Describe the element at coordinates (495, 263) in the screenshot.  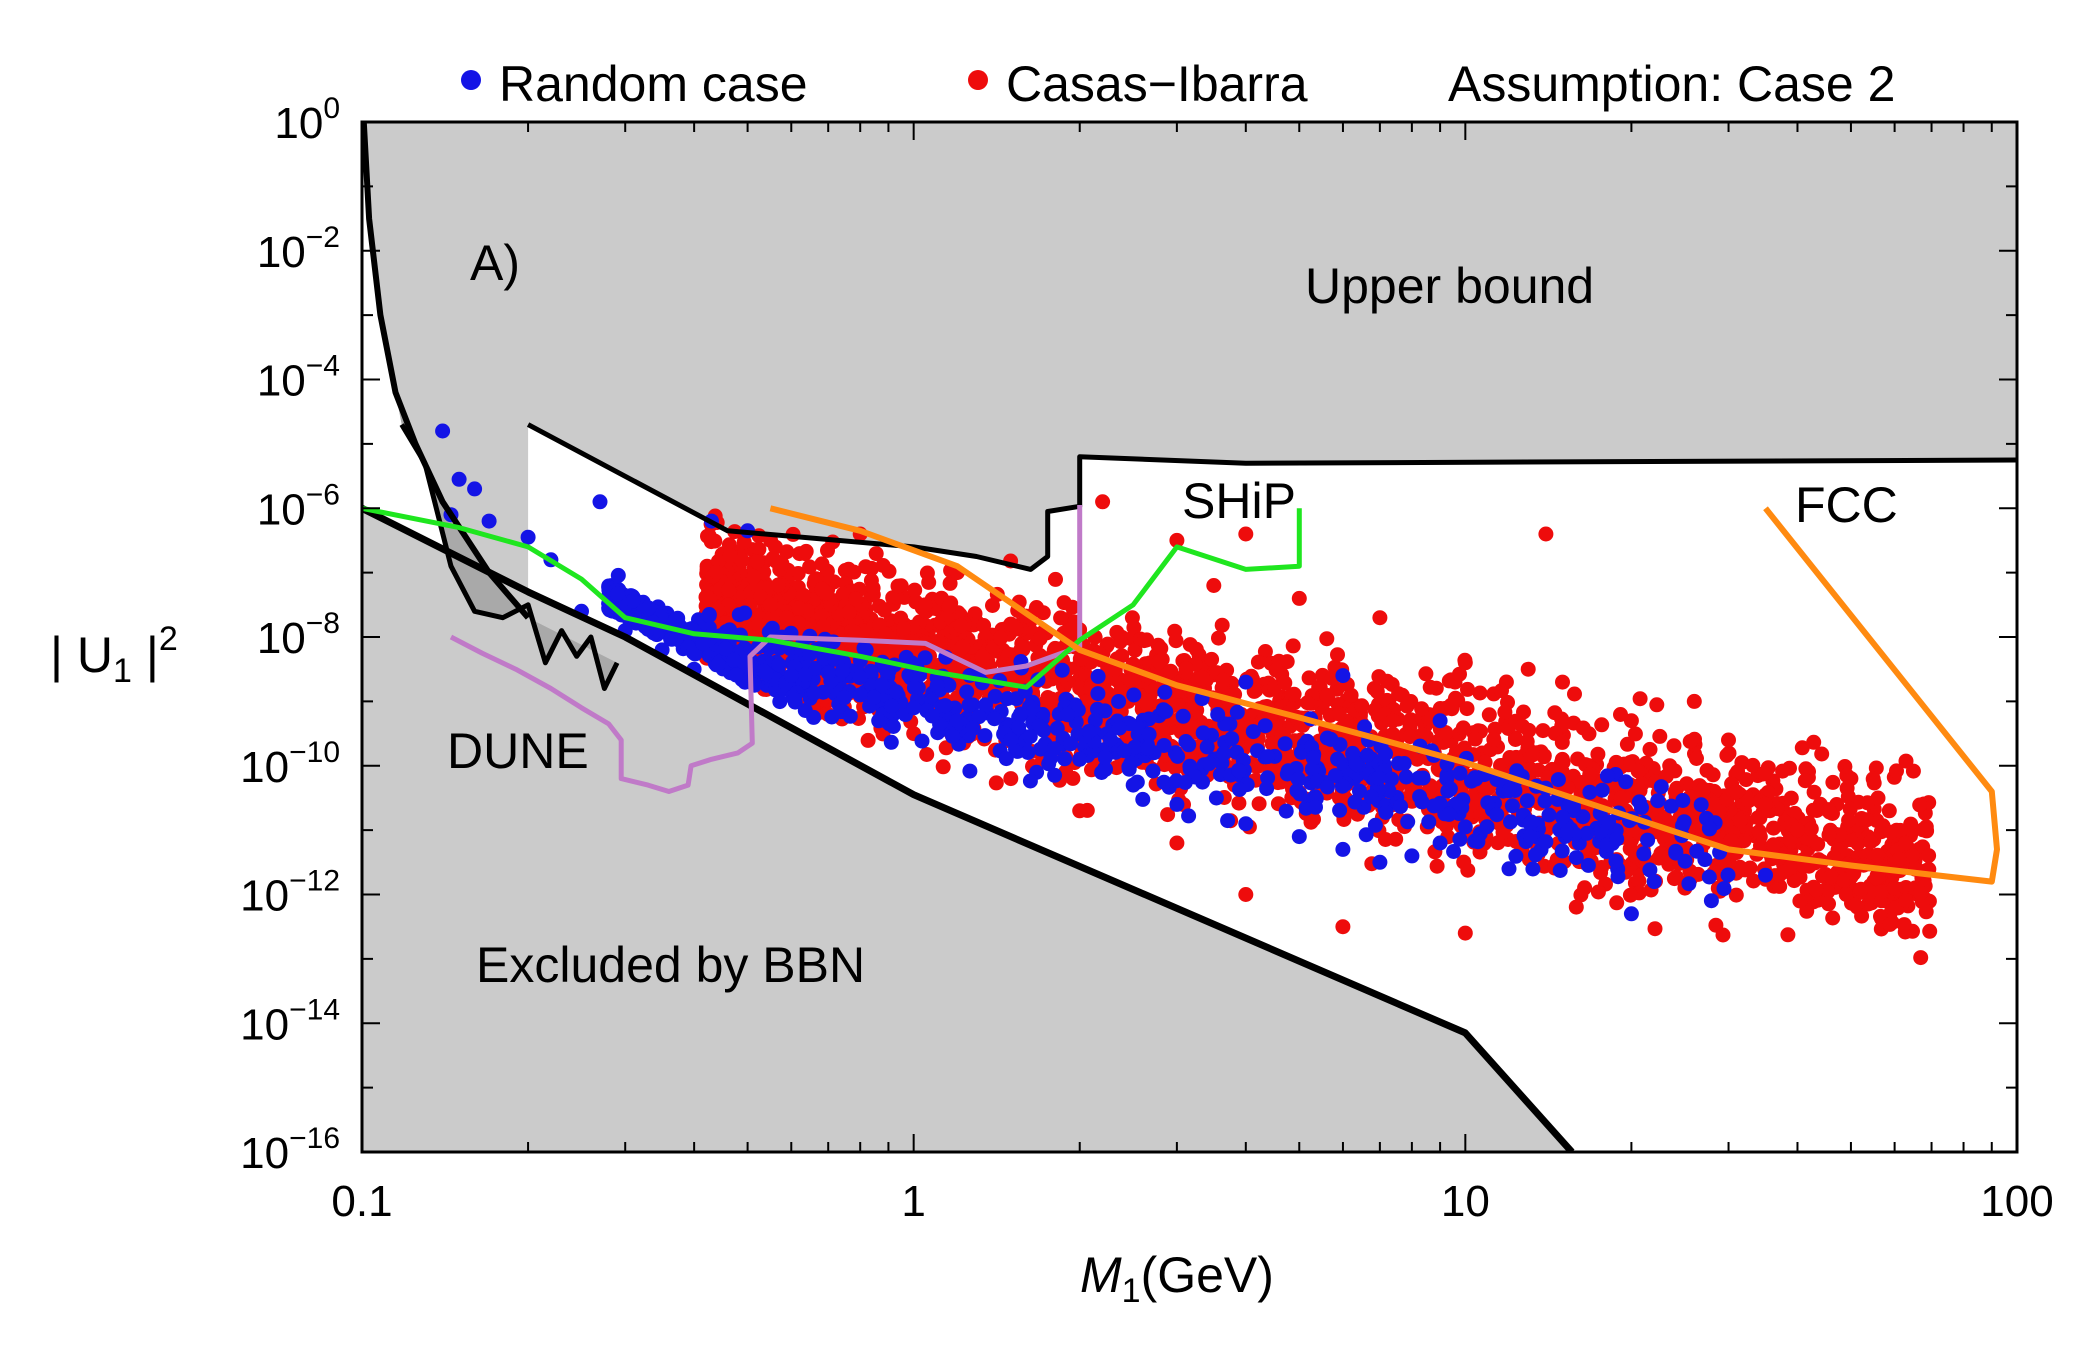
I see `panel-label: A)` at that location.